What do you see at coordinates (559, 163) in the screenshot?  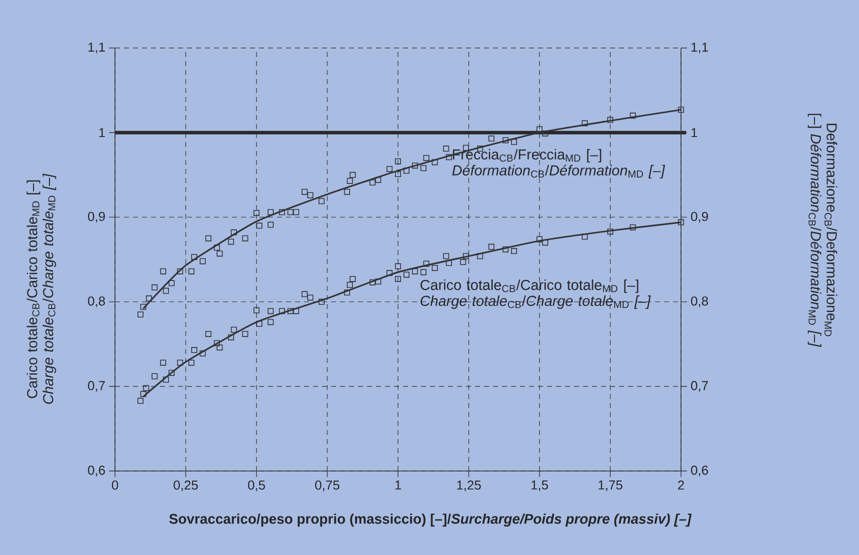 I see `text: Freccia$_{CB}$/Freccia$_{MD}$ [–] Déformation$_{CB}$/Déformation$_{MD}$ [–]` at bounding box center [559, 163].